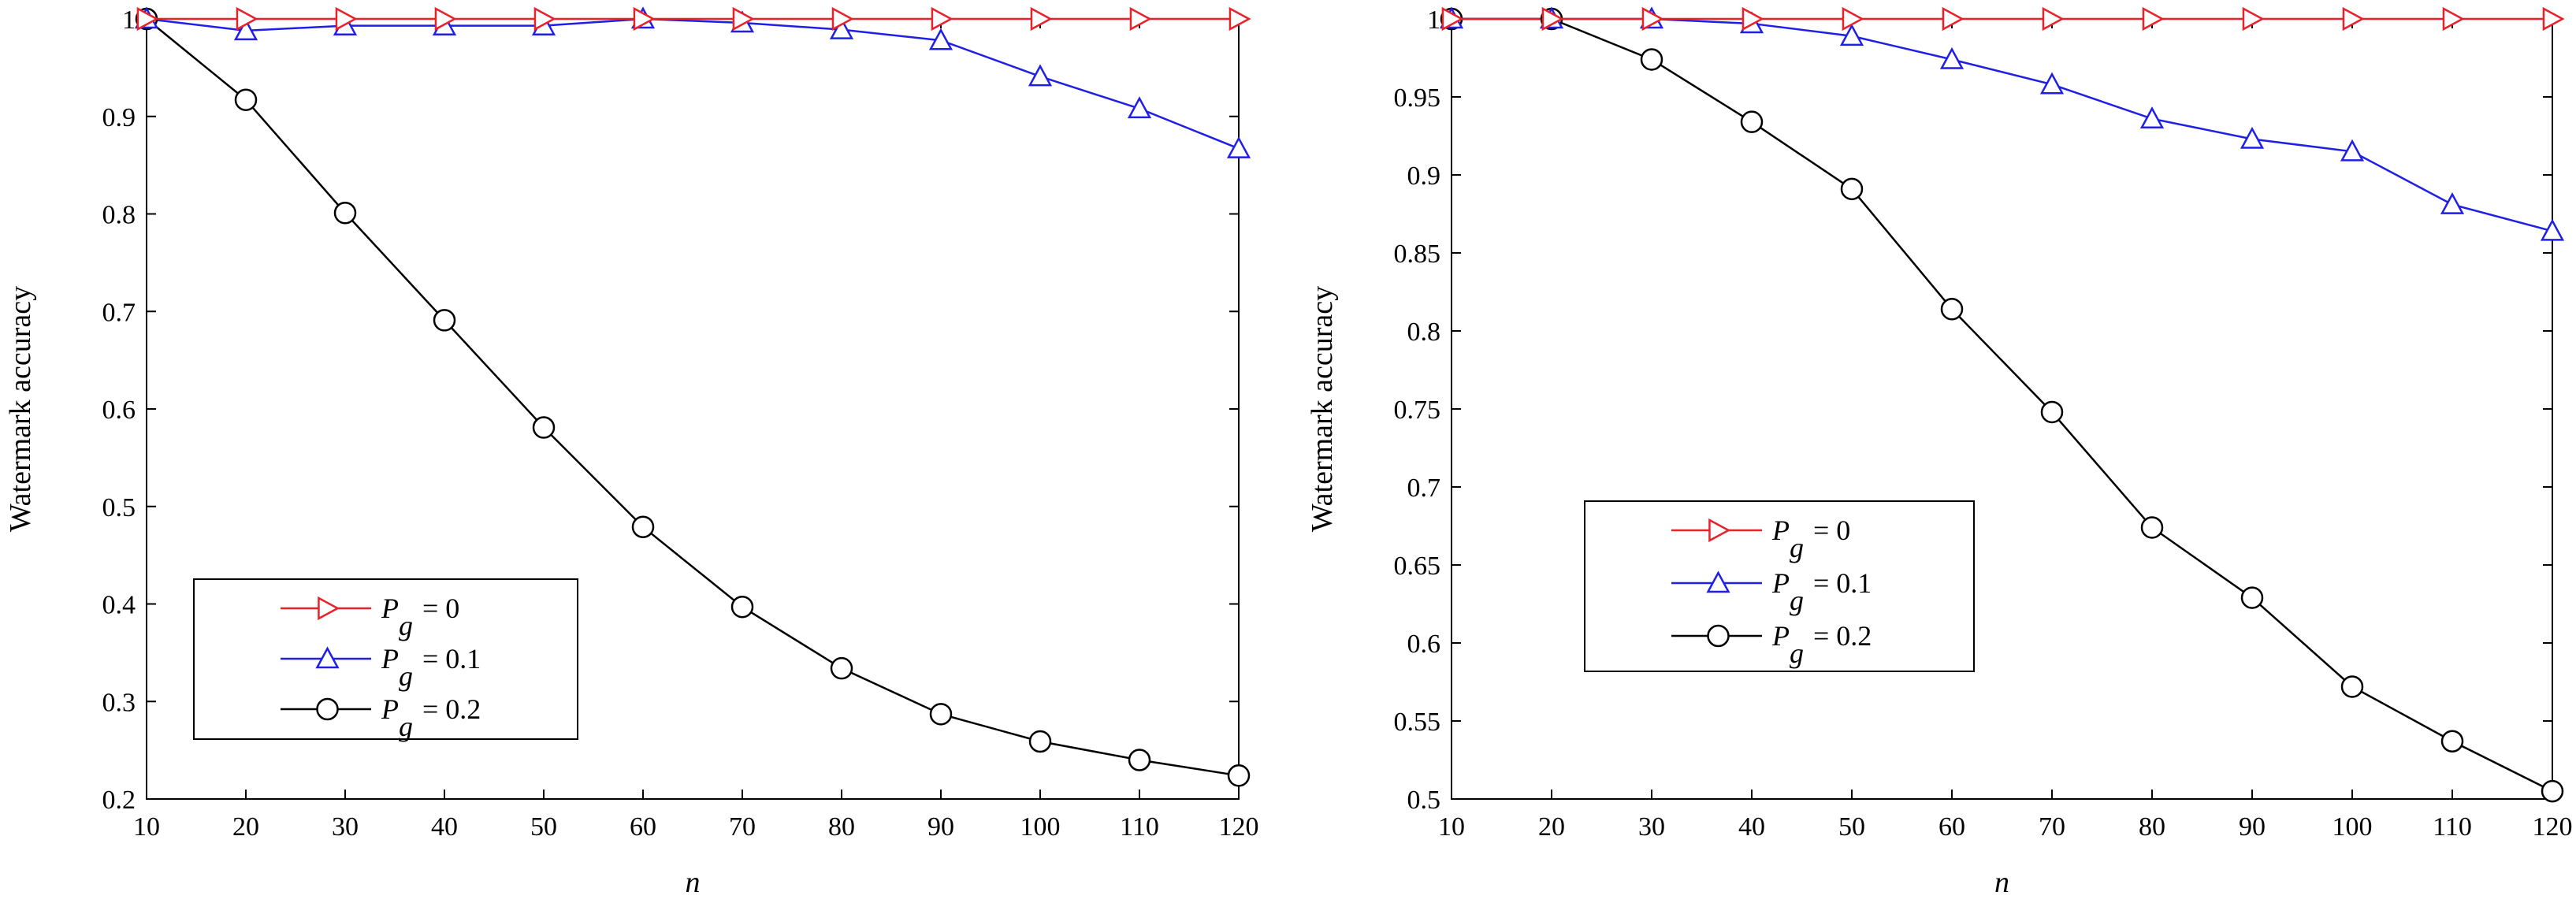  Describe the element at coordinates (692, 82) in the screenshot. I see `series-2-markers` at that location.